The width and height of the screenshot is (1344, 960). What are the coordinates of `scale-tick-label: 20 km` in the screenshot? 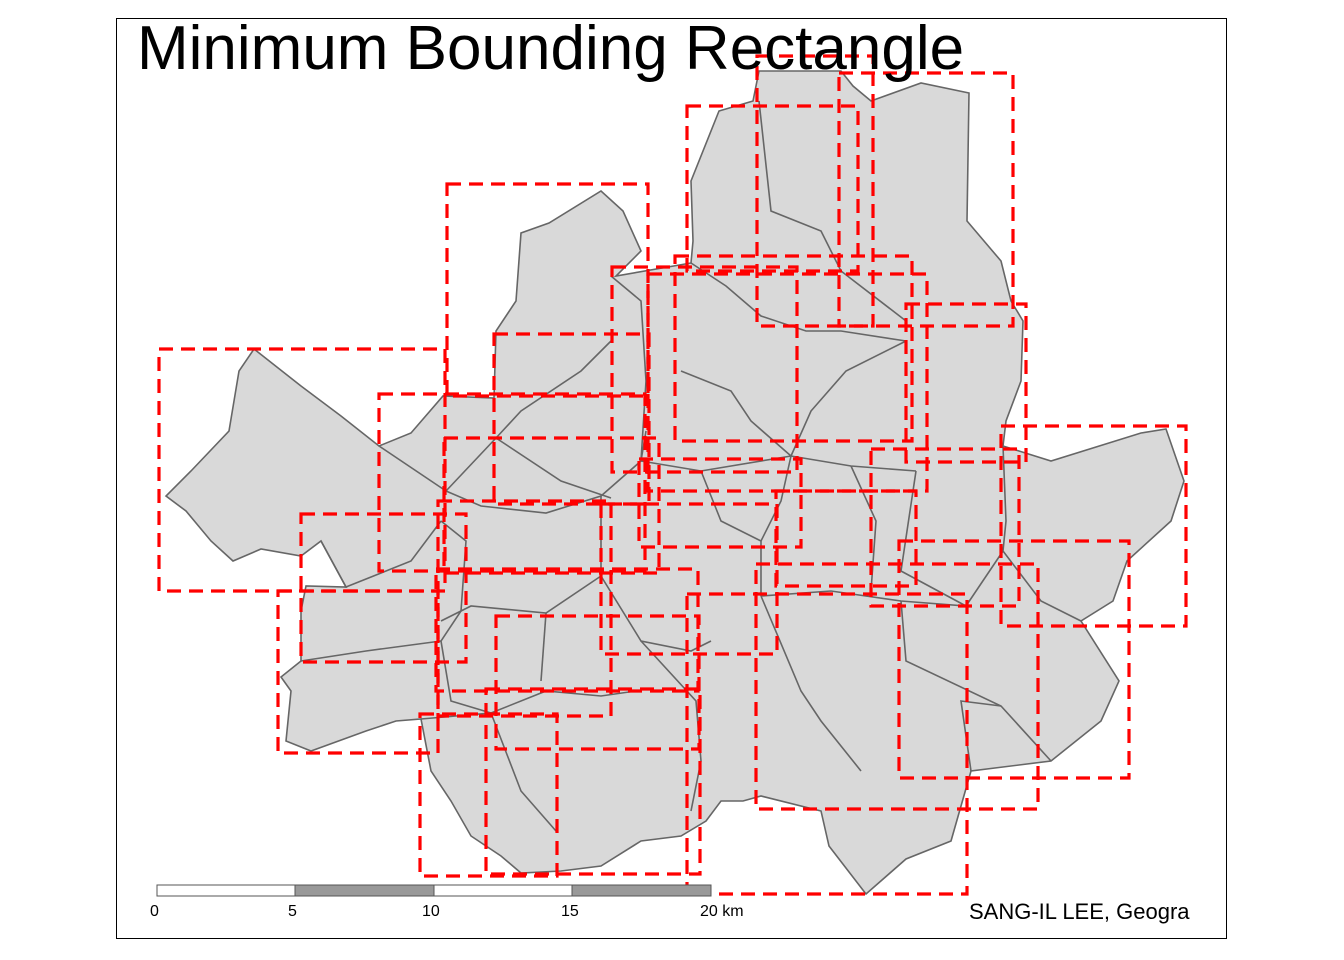 It's located at (722, 911).